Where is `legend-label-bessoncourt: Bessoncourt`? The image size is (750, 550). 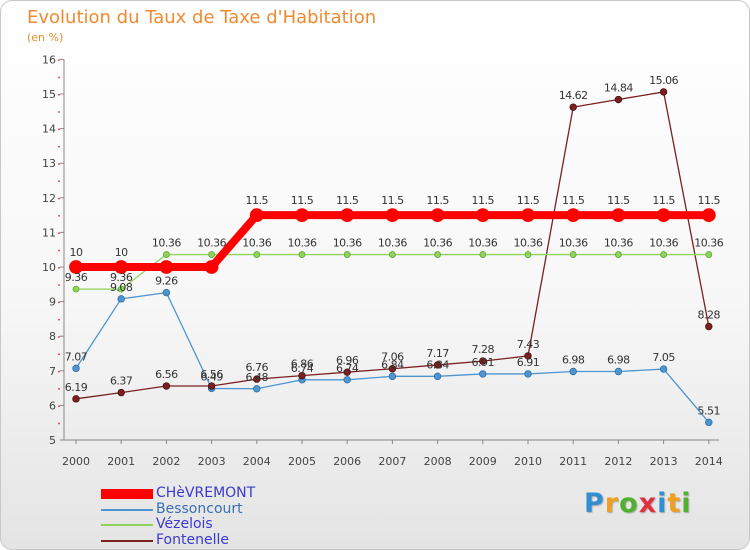 legend-label-bessoncourt: Bessoncourt is located at coordinates (199, 508).